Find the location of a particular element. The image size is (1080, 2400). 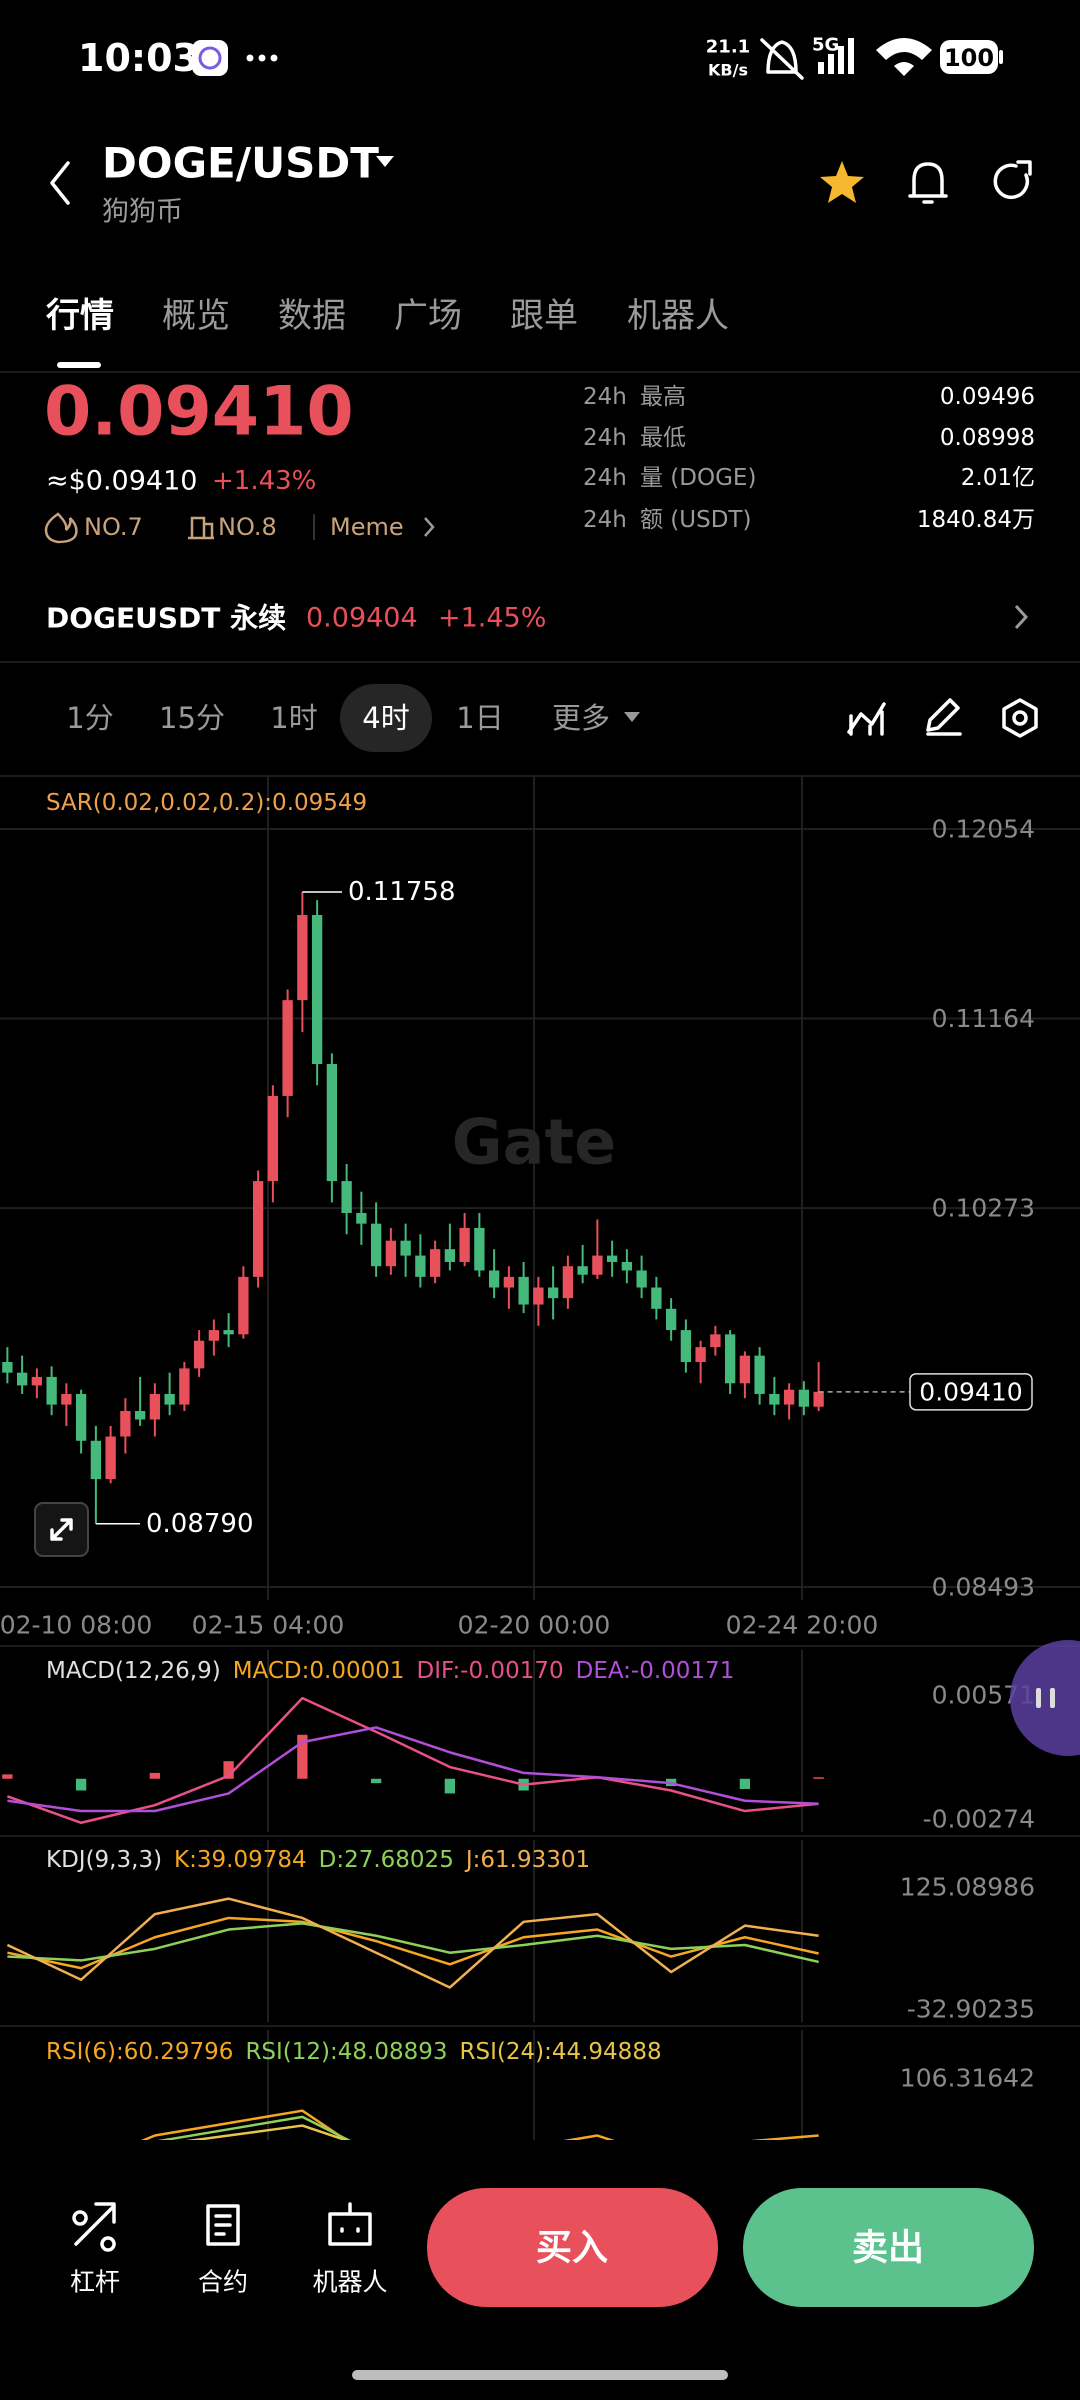

indicator-plot is located at coordinates (413, 1741).